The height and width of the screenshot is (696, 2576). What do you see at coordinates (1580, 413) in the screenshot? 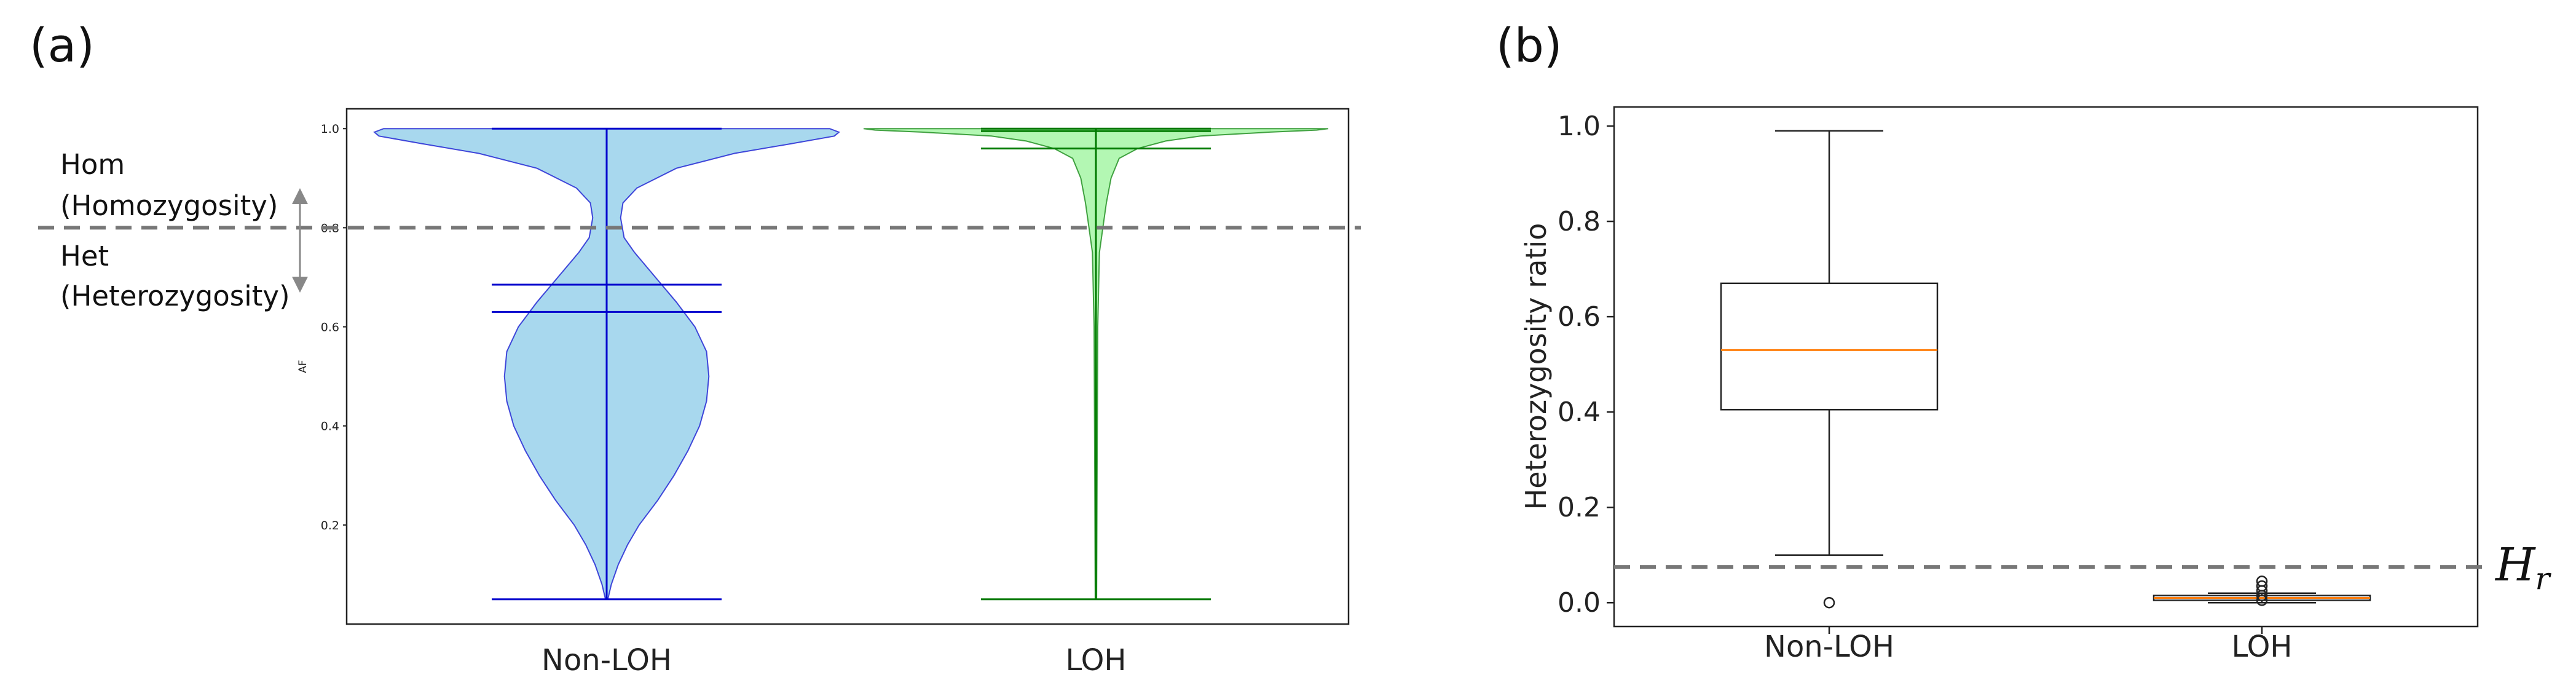
I see `y-tick-label-b: 0.4` at bounding box center [1580, 413].